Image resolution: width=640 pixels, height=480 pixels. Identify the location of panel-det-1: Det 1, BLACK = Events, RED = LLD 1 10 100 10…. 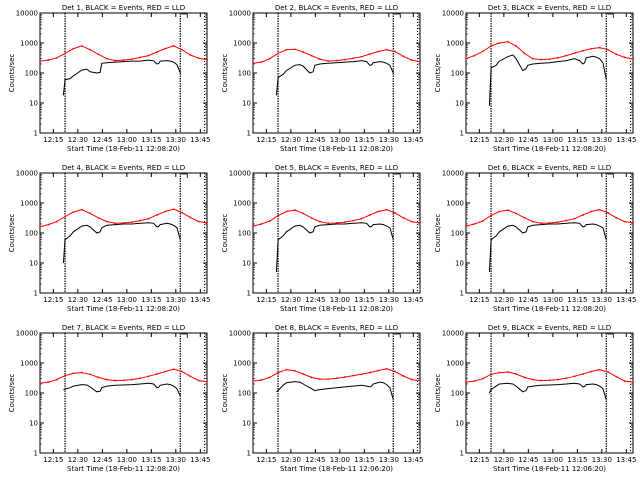
(109, 78).